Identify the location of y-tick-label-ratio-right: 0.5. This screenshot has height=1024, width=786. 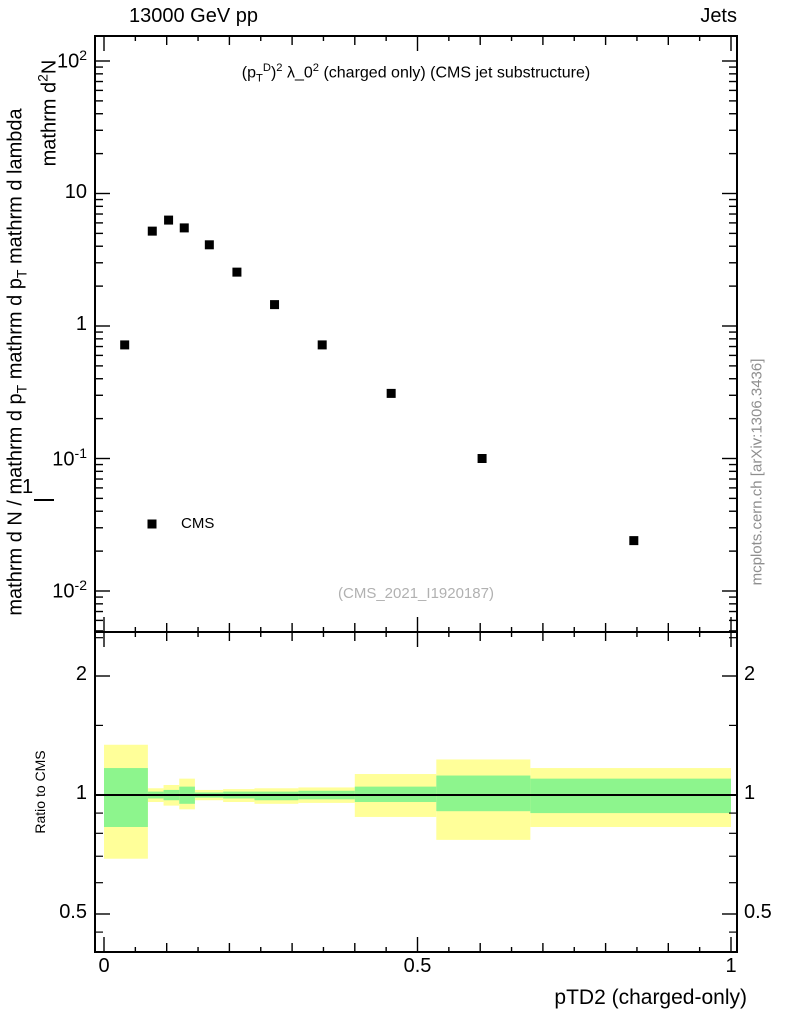
(758, 911).